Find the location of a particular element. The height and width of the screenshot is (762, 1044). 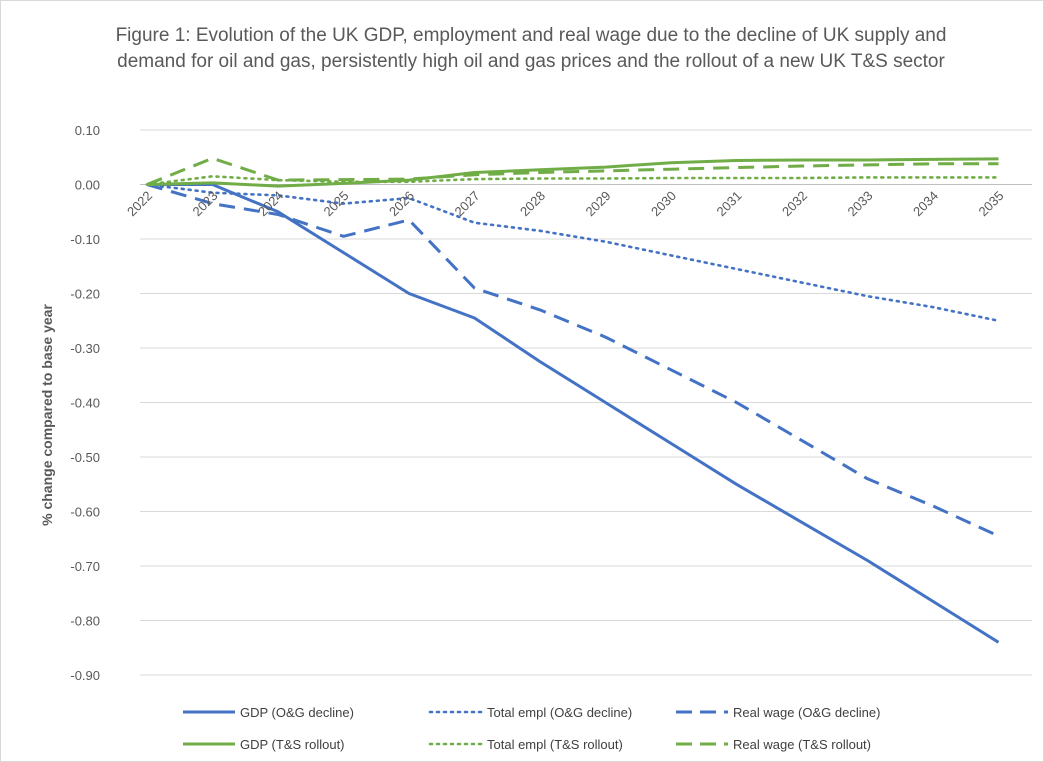

y-tick-label: 0.10 is located at coordinates (87, 130).